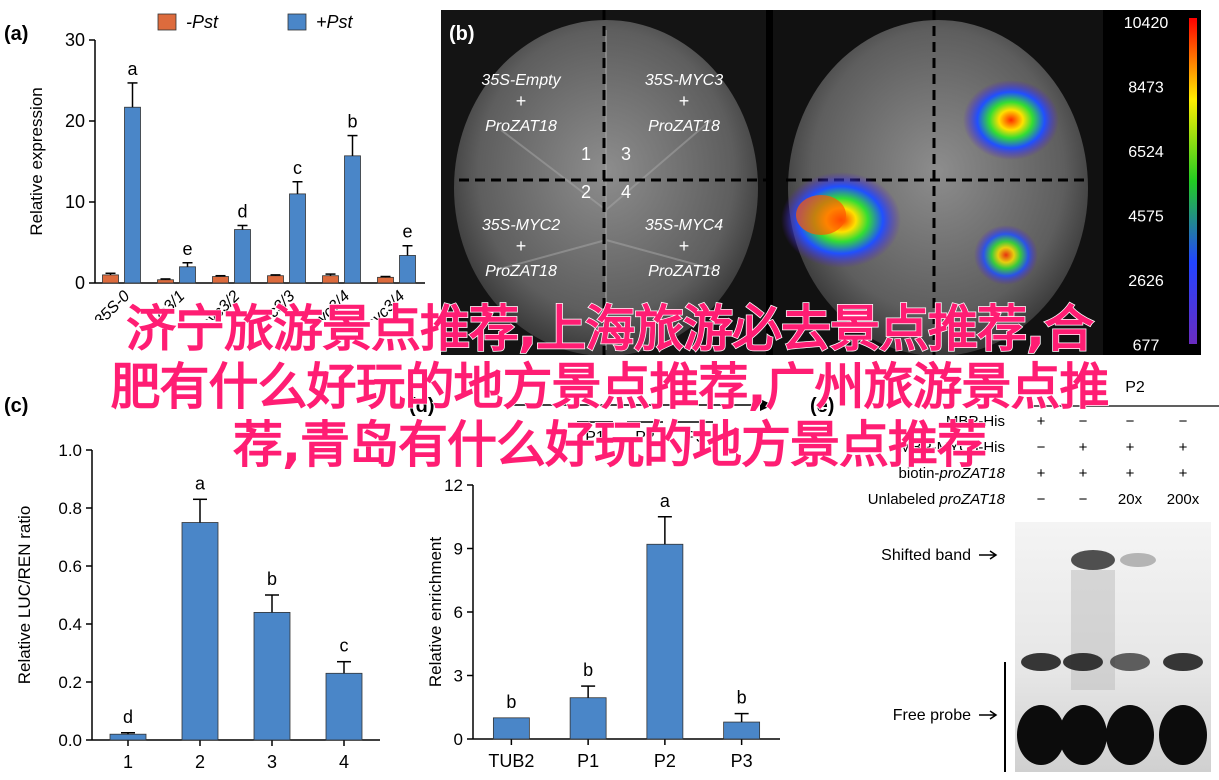 This screenshot has height=780, width=1219. What do you see at coordinates (435, 612) in the screenshot?
I see `y-axis-label: Relative enrichment` at bounding box center [435, 612].